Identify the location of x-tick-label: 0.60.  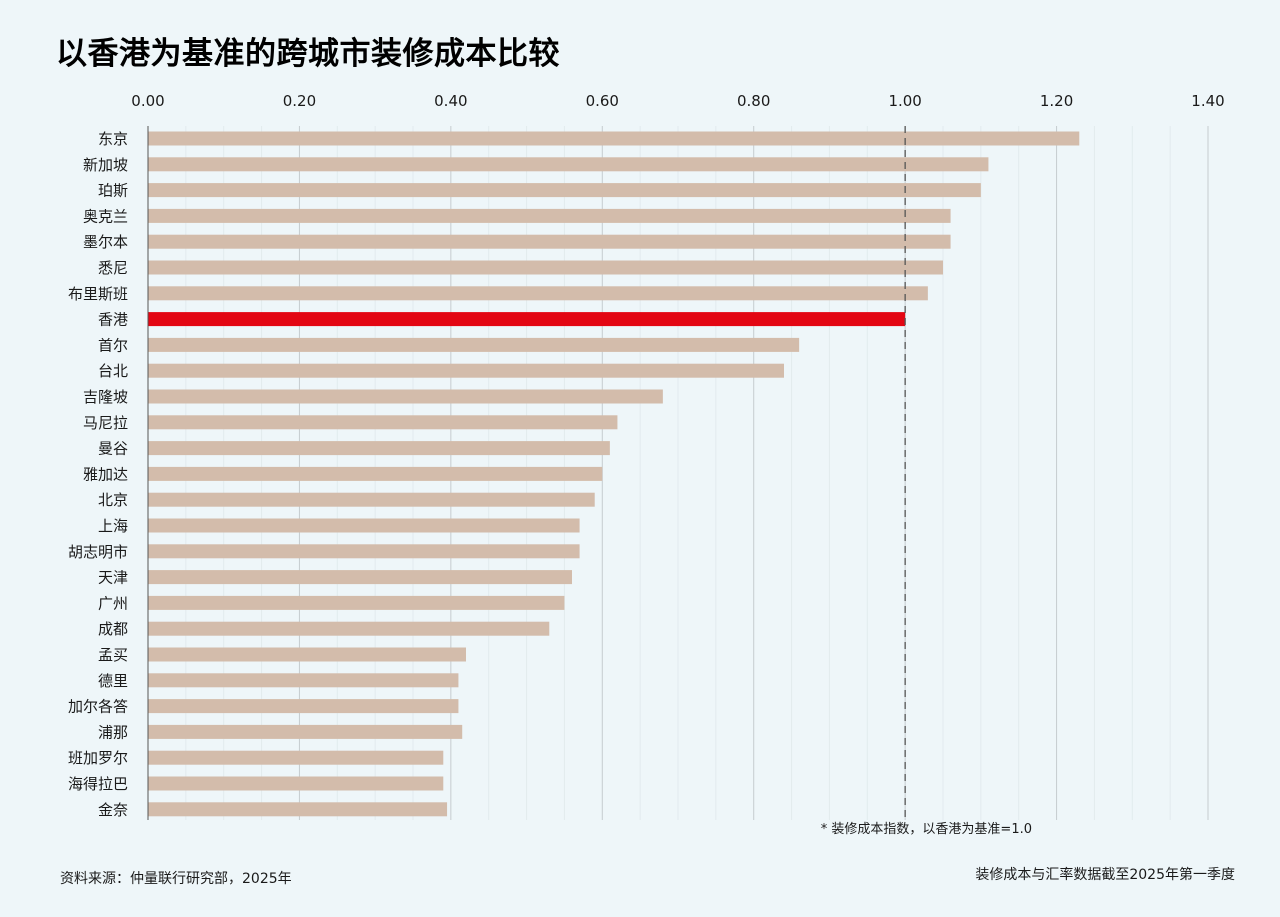
(602, 101).